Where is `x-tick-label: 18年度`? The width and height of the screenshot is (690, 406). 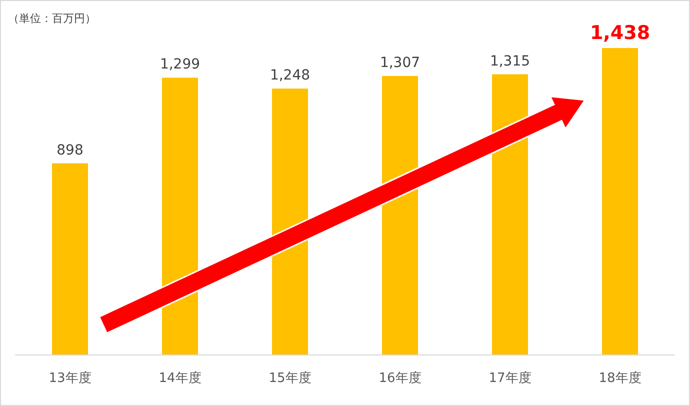 x-tick-label: 18年度 is located at coordinates (620, 378).